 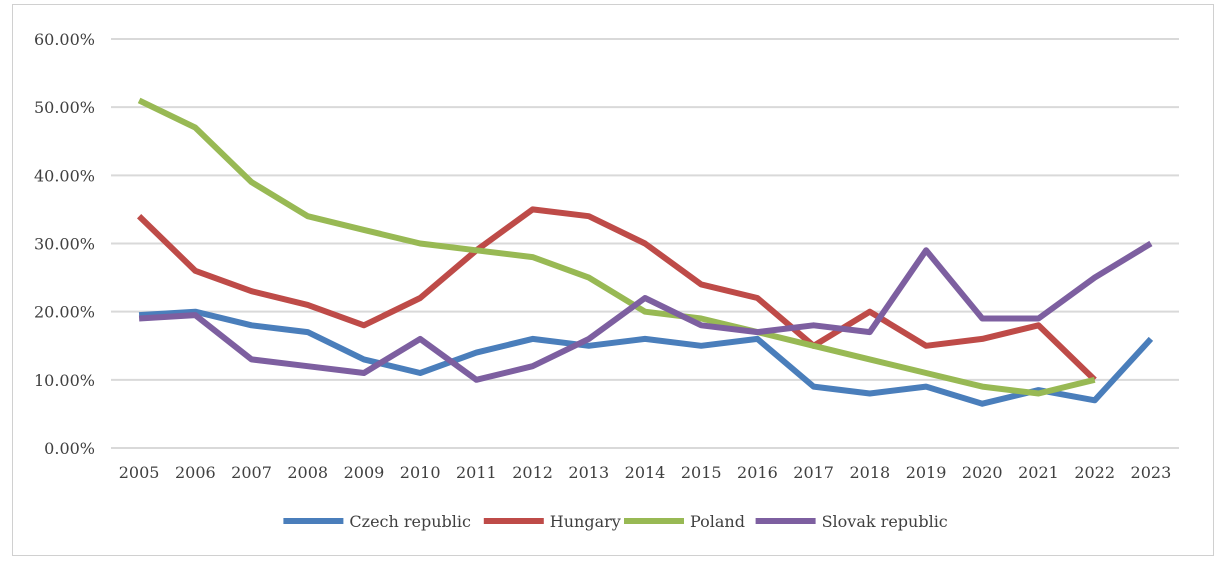 What do you see at coordinates (139, 472) in the screenshot?
I see `x-tick-label: 2005` at bounding box center [139, 472].